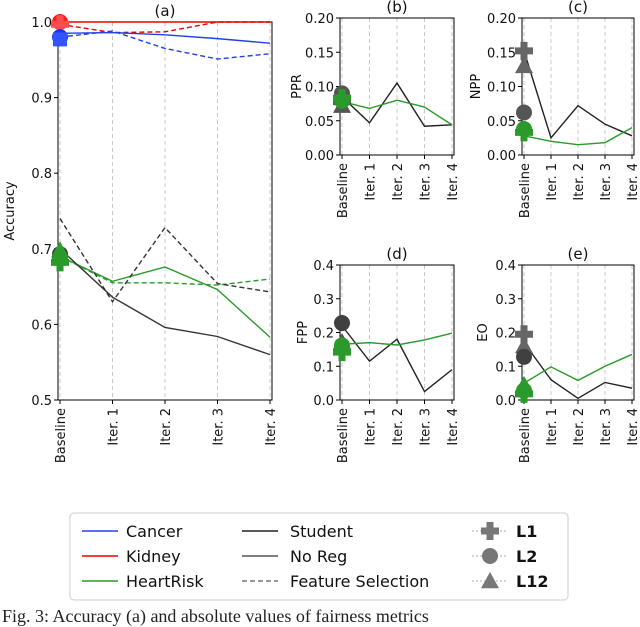  Describe the element at coordinates (476, 87) in the screenshot. I see `y-axis-label: NPP` at that location.